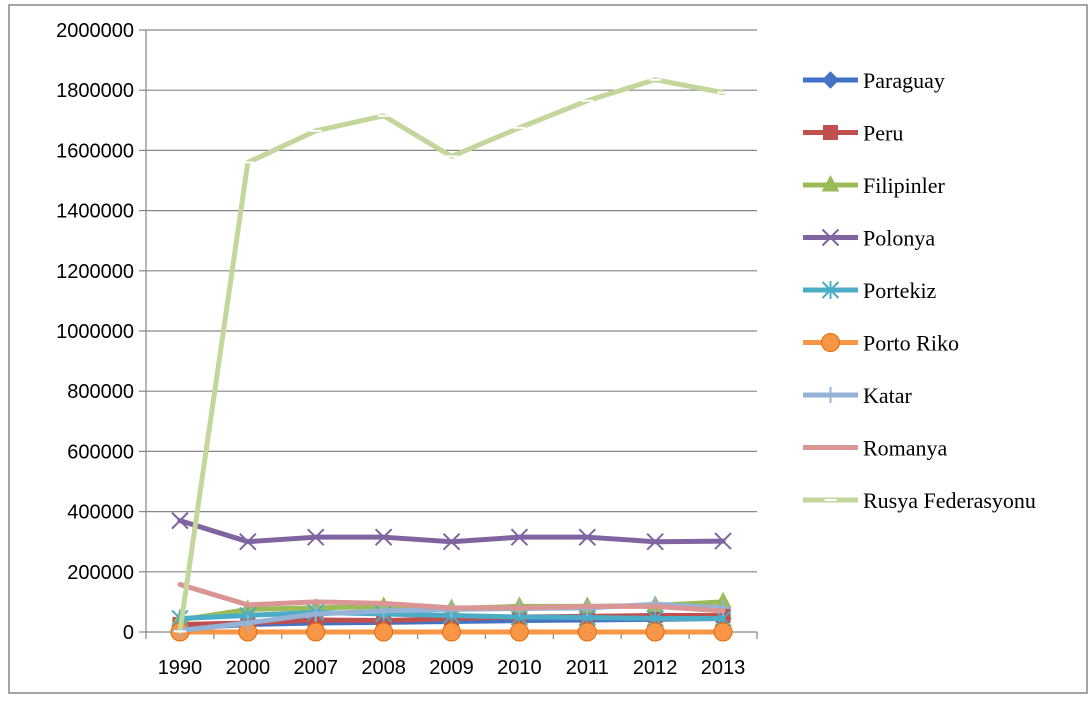 Image resolution: width=1092 pixels, height=702 pixels. I want to click on legend-label: Porto Riko, so click(911, 343).